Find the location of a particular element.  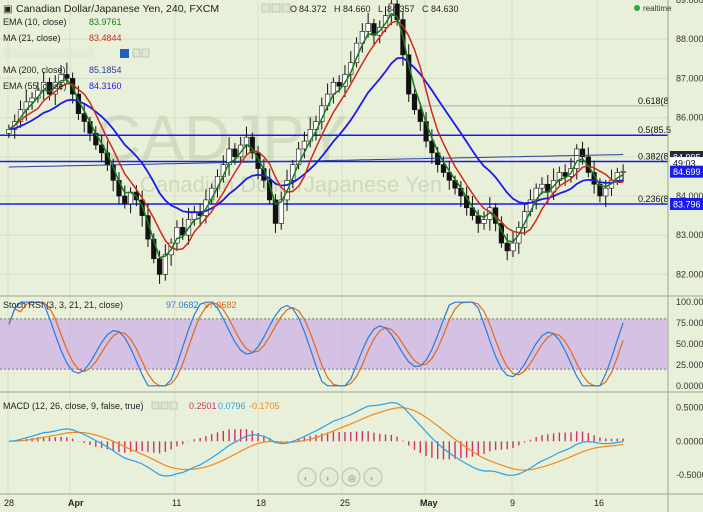

stoch-rsi-label: Stoch RSI (3, 3, 21, 21, close) is located at coordinates (63, 305).